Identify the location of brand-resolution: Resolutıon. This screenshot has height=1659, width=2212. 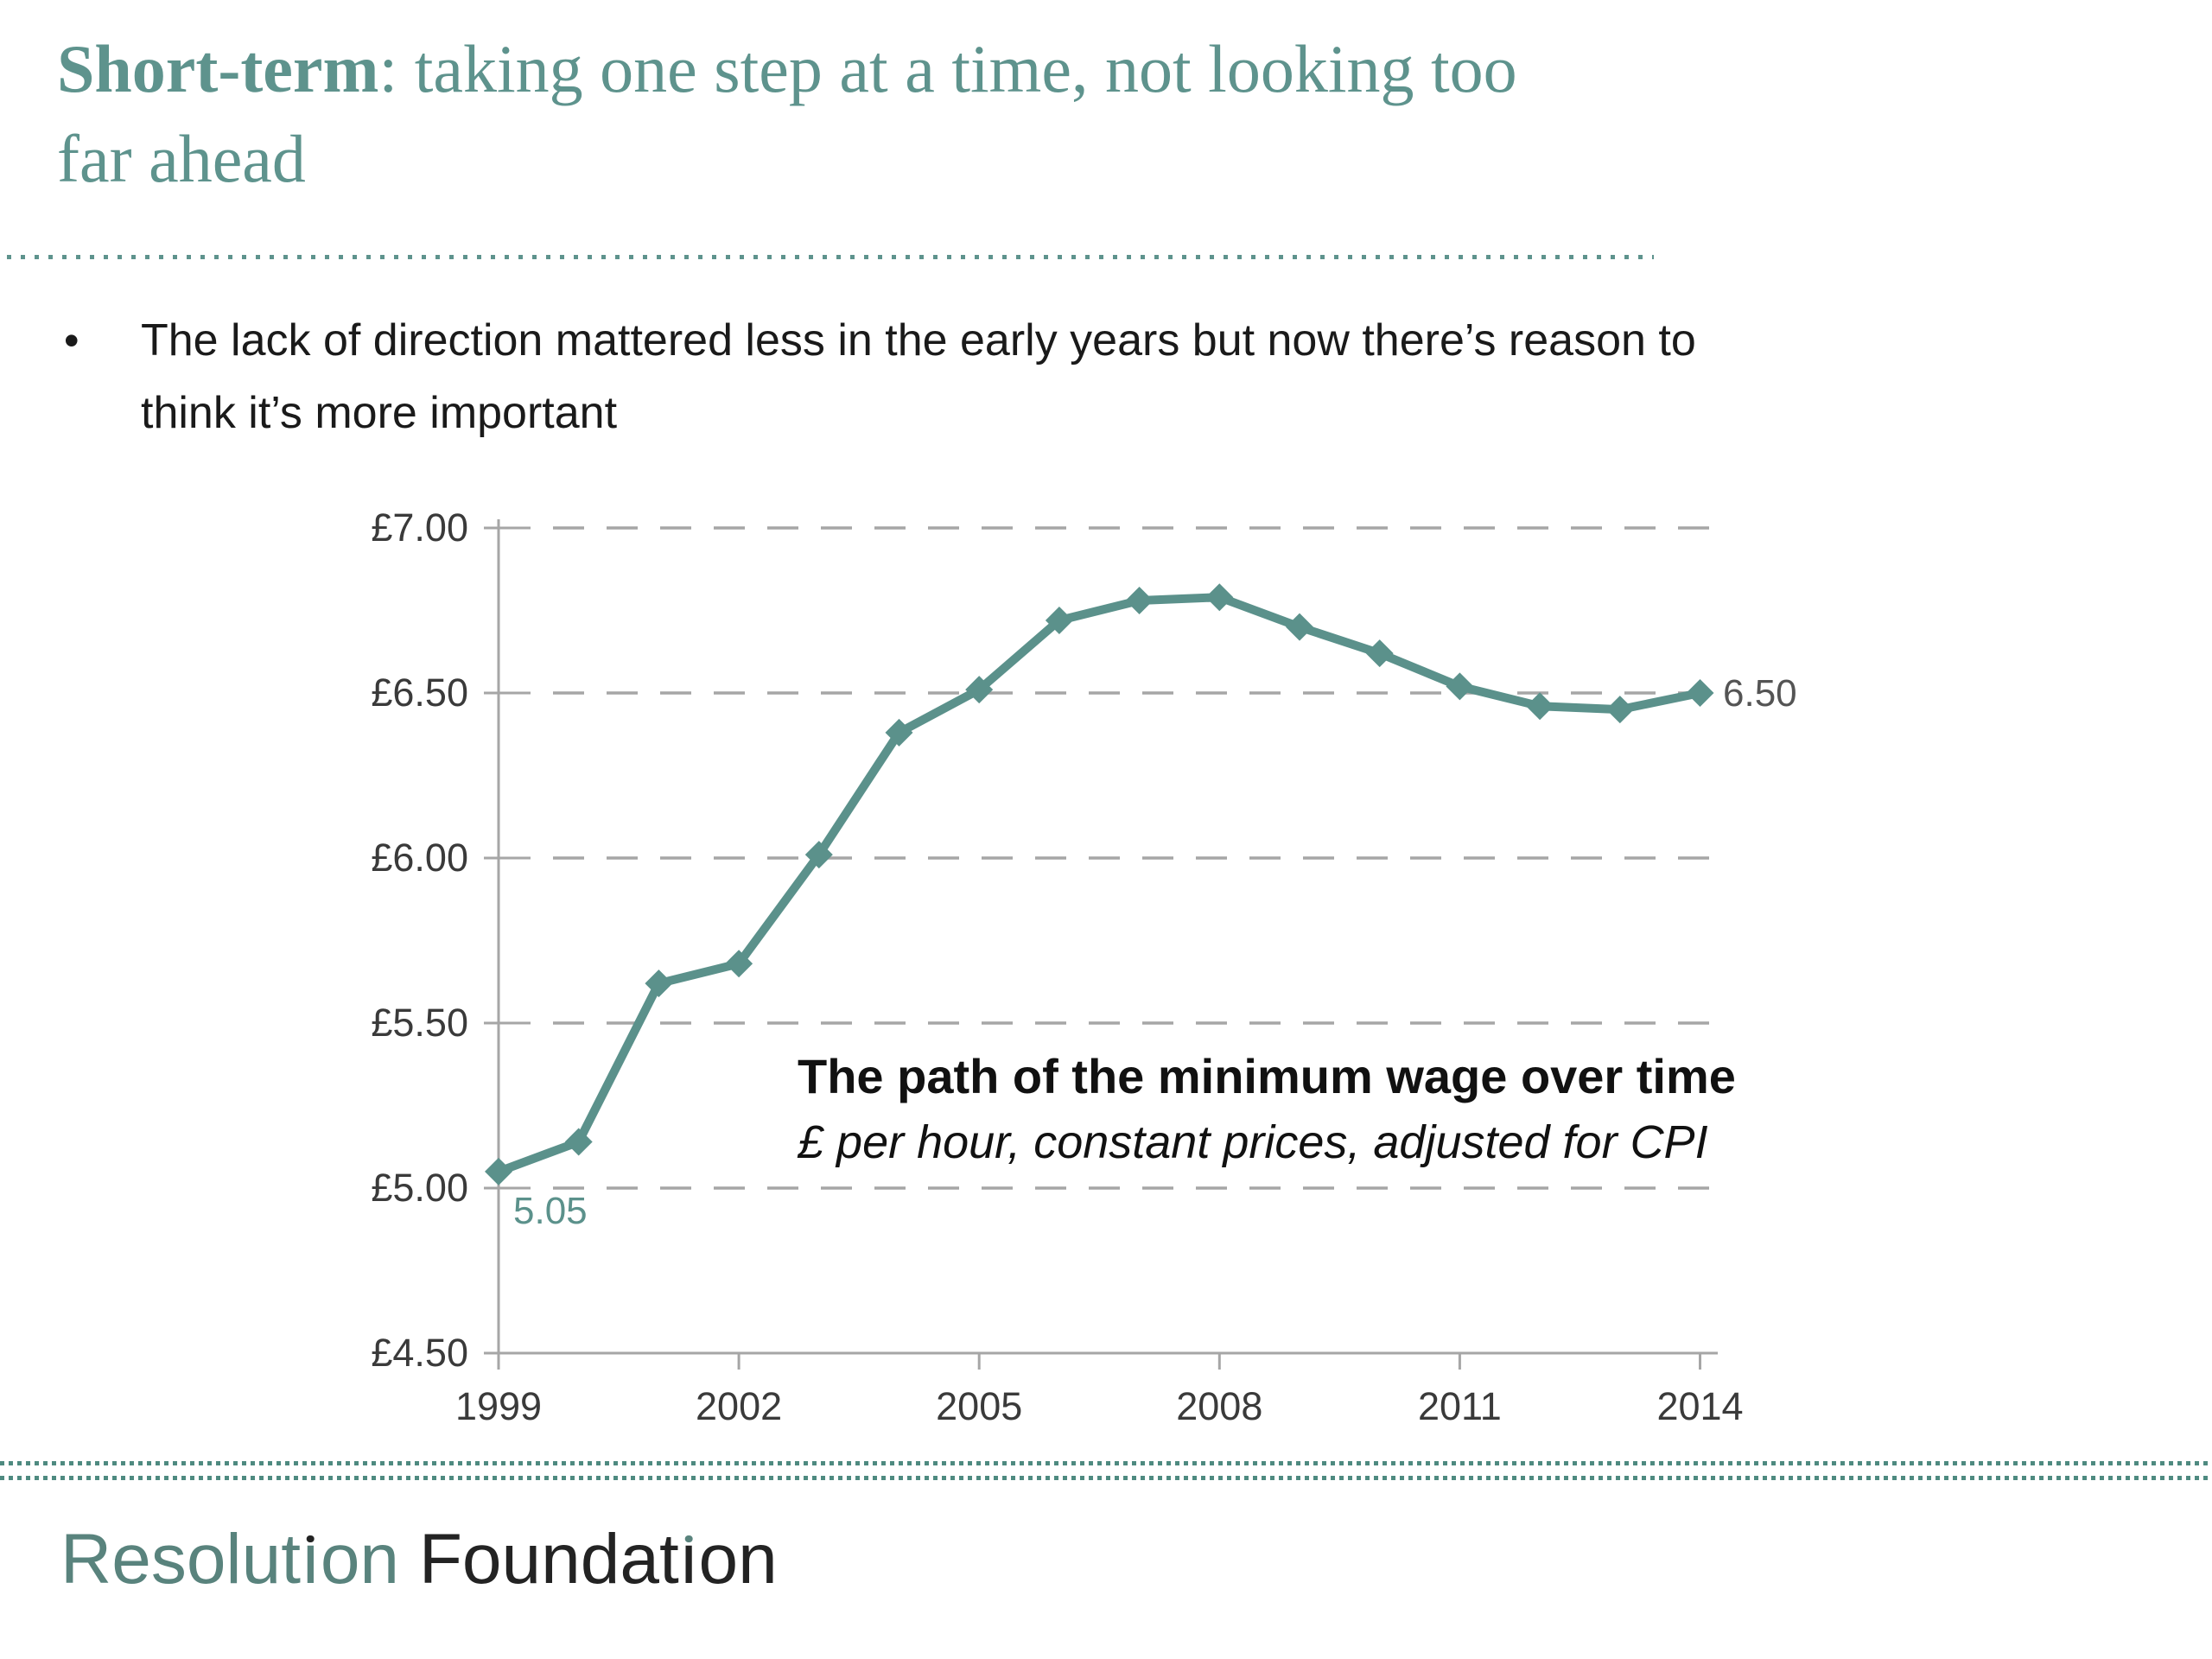
(230, 1559).